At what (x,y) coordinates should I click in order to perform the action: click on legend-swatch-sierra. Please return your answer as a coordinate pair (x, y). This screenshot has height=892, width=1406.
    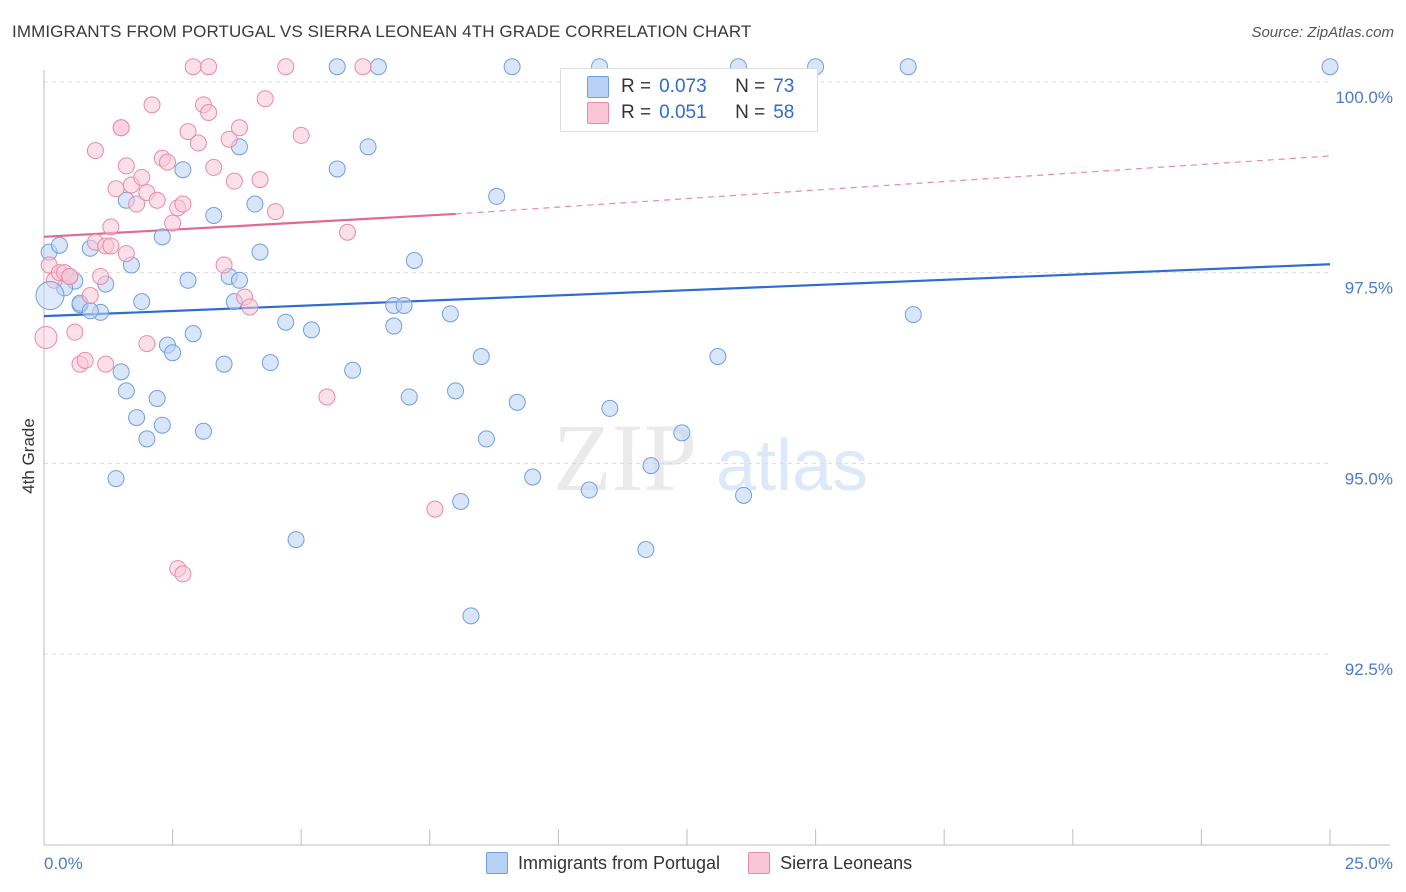
    Looking at the image, I should click on (759, 863).